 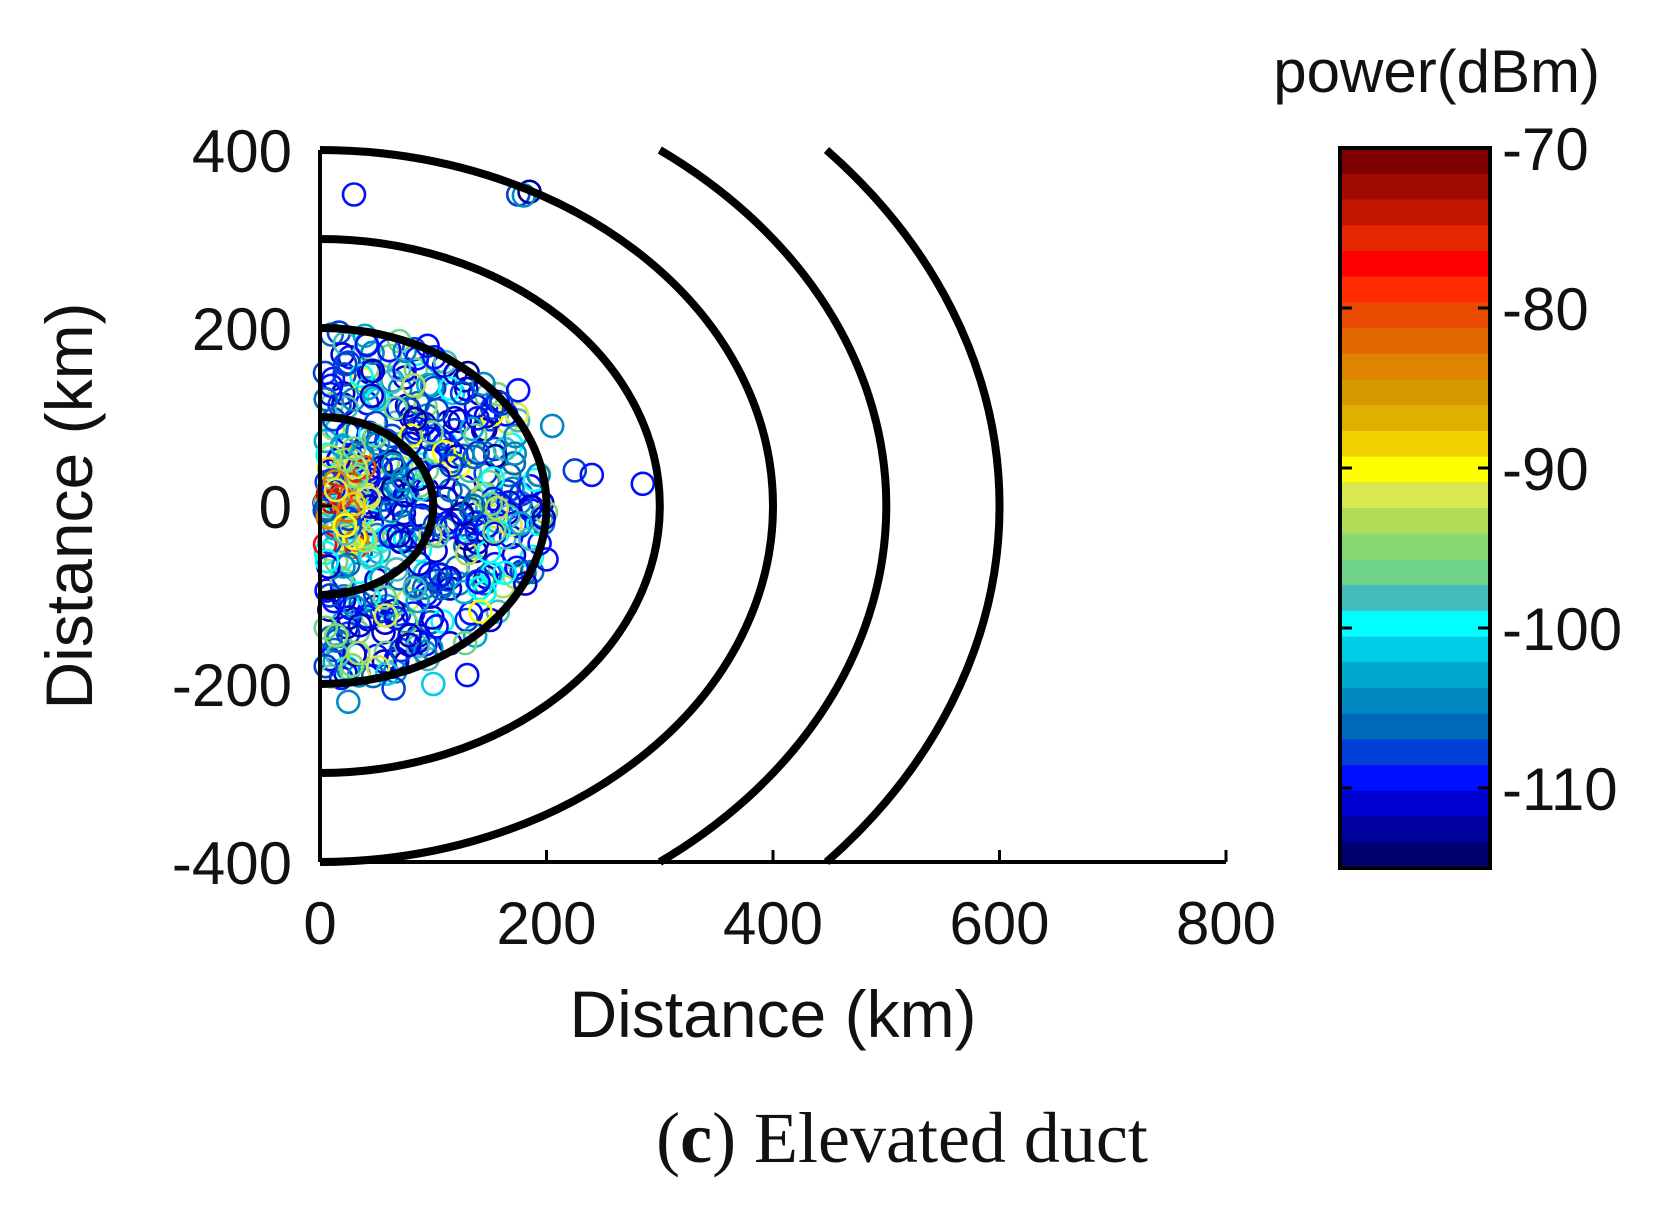 What do you see at coordinates (1545, 149) in the screenshot?
I see `colorbar-tick-label: -70` at bounding box center [1545, 149].